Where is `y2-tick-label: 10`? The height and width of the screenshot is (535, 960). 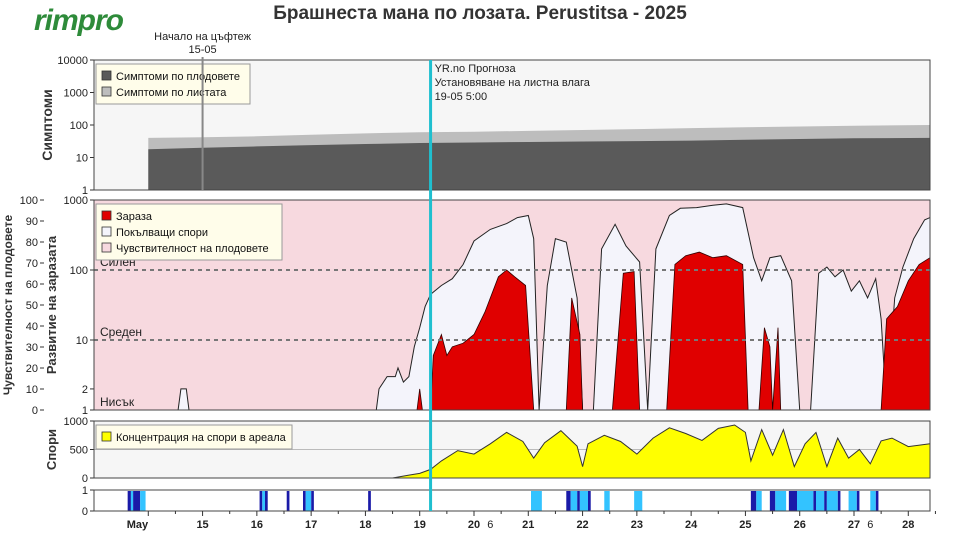
y2-tick-label: 10 is located at coordinates (32, 390).